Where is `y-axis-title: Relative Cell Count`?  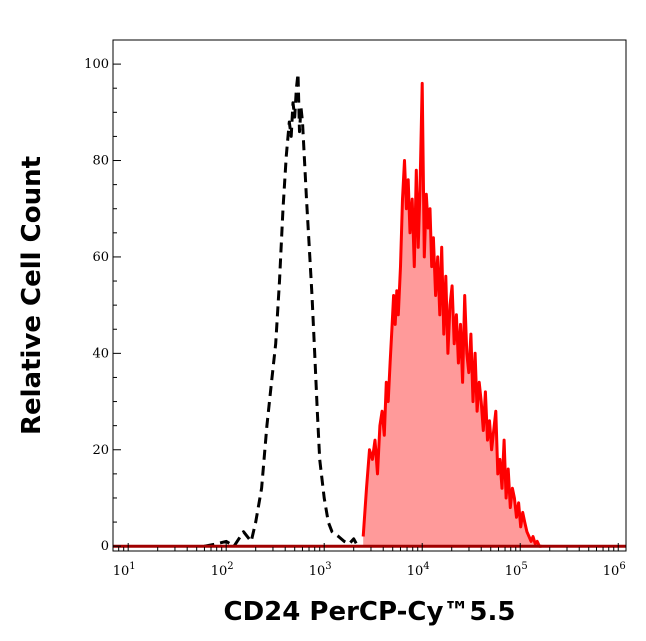 y-axis-title: Relative Cell Count is located at coordinates (32, 295).